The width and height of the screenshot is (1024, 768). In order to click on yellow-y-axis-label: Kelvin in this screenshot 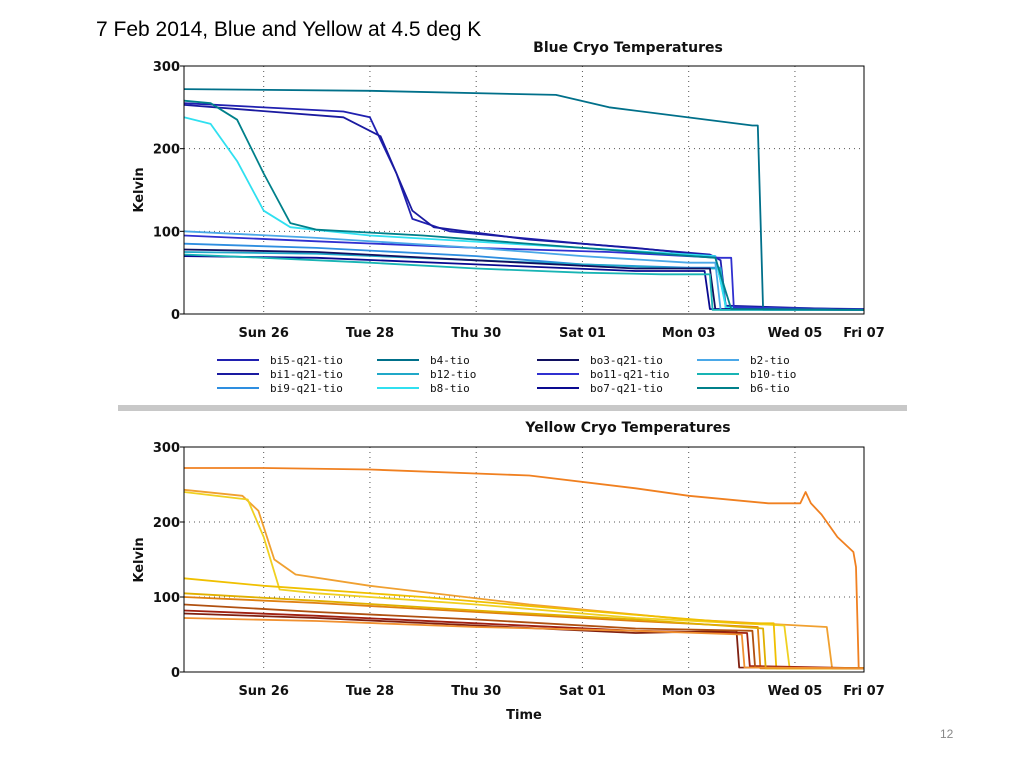, I will do `click(139, 559)`.